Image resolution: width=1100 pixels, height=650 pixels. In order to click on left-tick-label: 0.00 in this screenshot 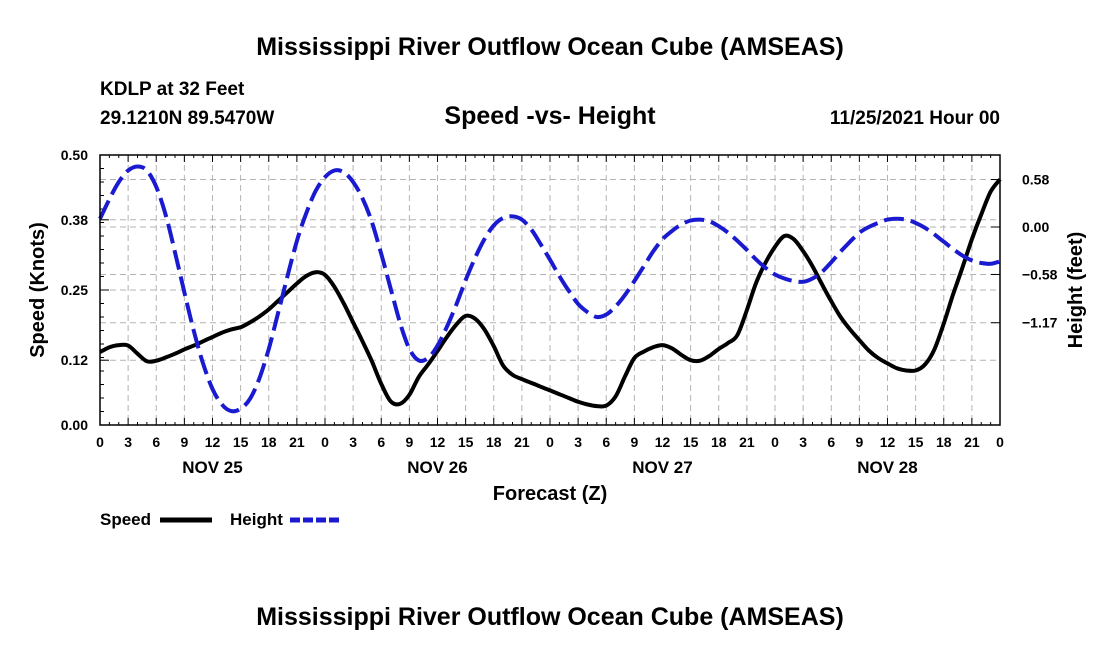, I will do `click(74, 425)`.